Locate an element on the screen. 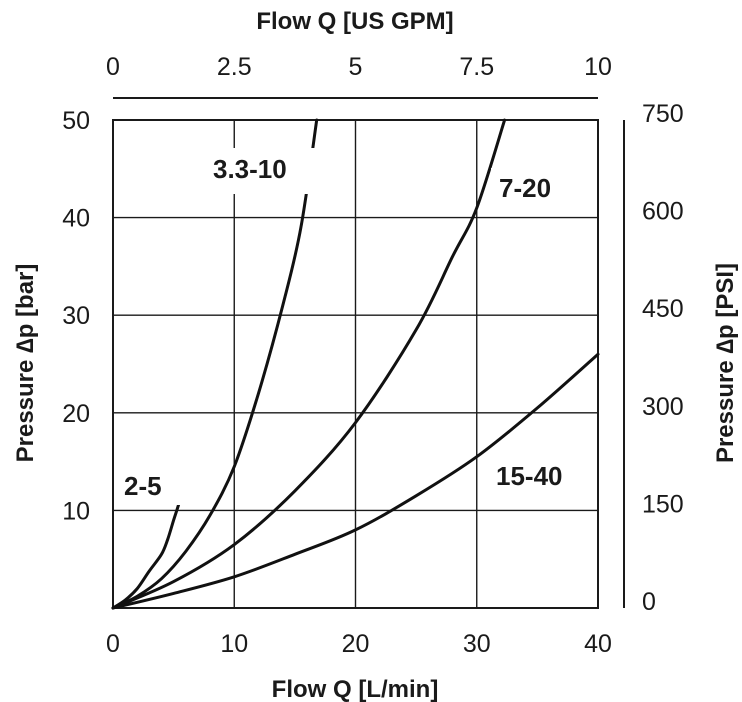 The width and height of the screenshot is (742, 702). y-tick-label: 40 is located at coordinates (76, 219).